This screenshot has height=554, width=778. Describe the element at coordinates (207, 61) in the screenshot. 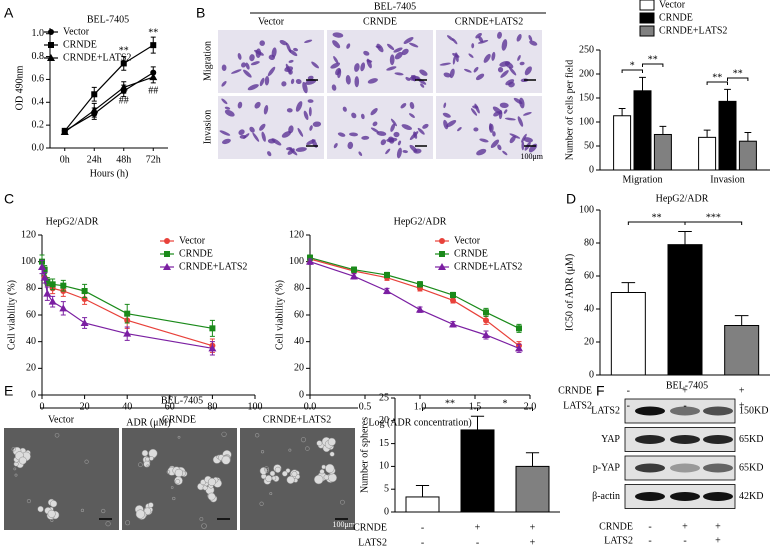

I see `row-label: Migration` at that location.